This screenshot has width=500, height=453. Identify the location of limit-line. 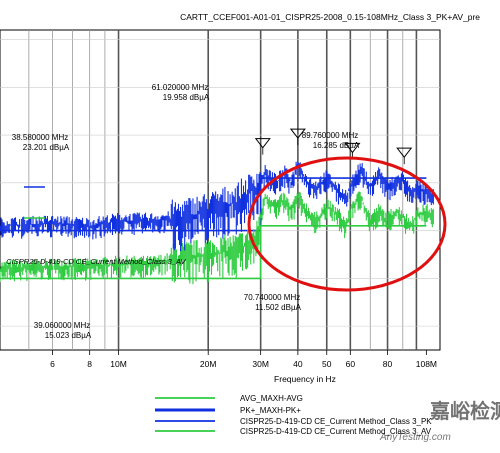
(213, 204).